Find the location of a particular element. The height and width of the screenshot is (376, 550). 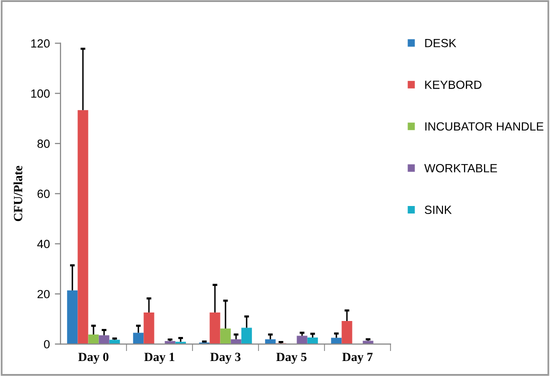

legend-label: WORKTABLE is located at coordinates (460, 168).